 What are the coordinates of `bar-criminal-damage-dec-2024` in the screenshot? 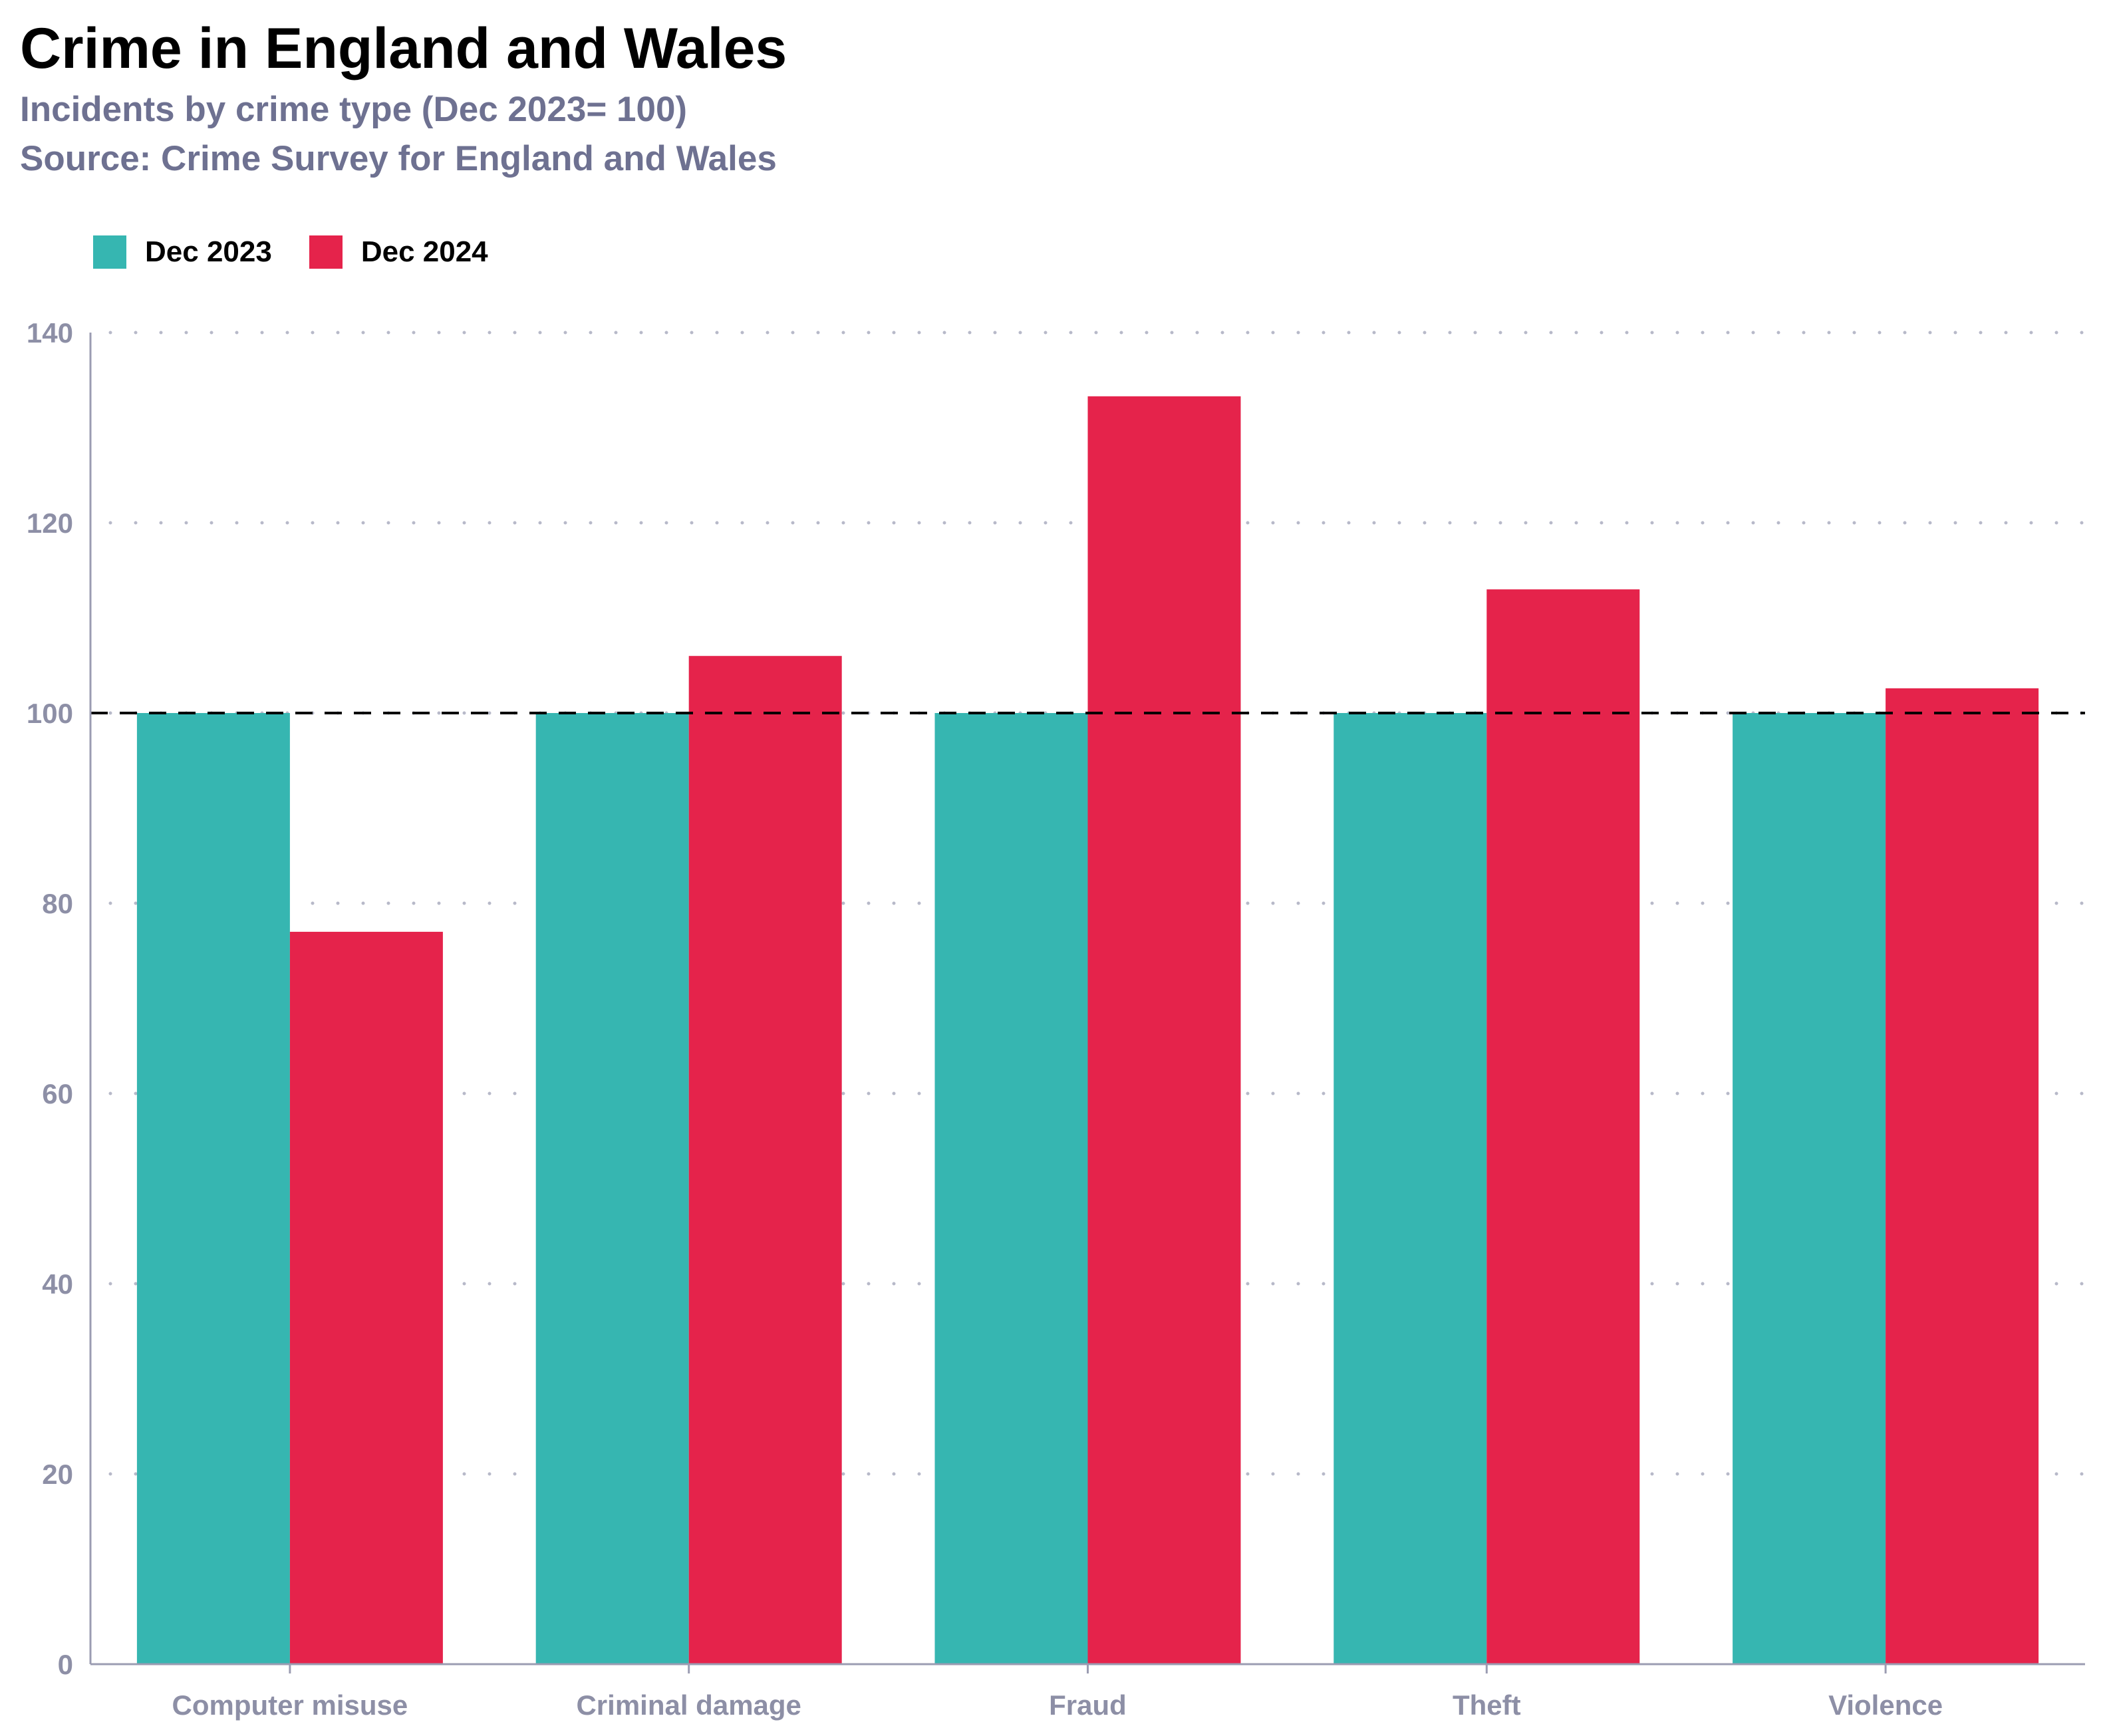 It's located at (765, 1160).